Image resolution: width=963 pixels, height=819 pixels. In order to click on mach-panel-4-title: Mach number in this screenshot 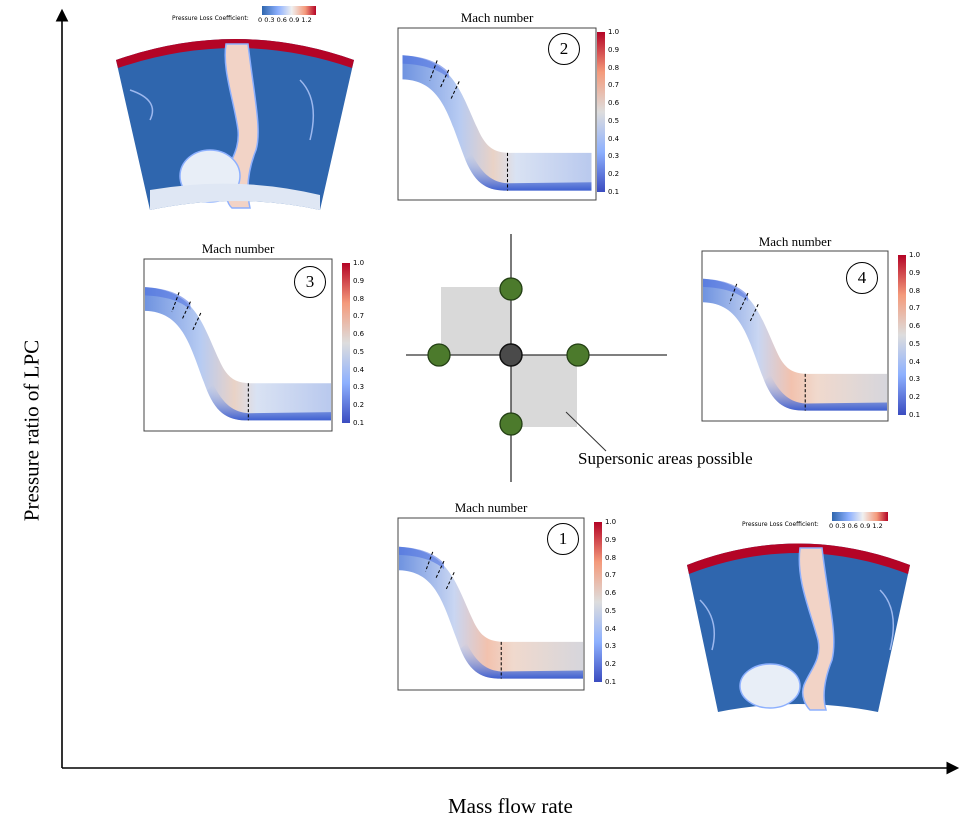, I will do `click(795, 241)`.